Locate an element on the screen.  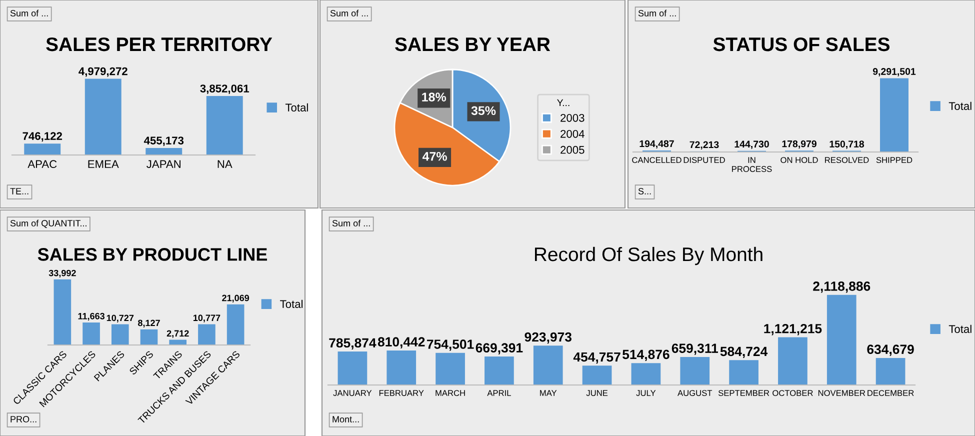
data-label: 454,757 is located at coordinates (596, 358).